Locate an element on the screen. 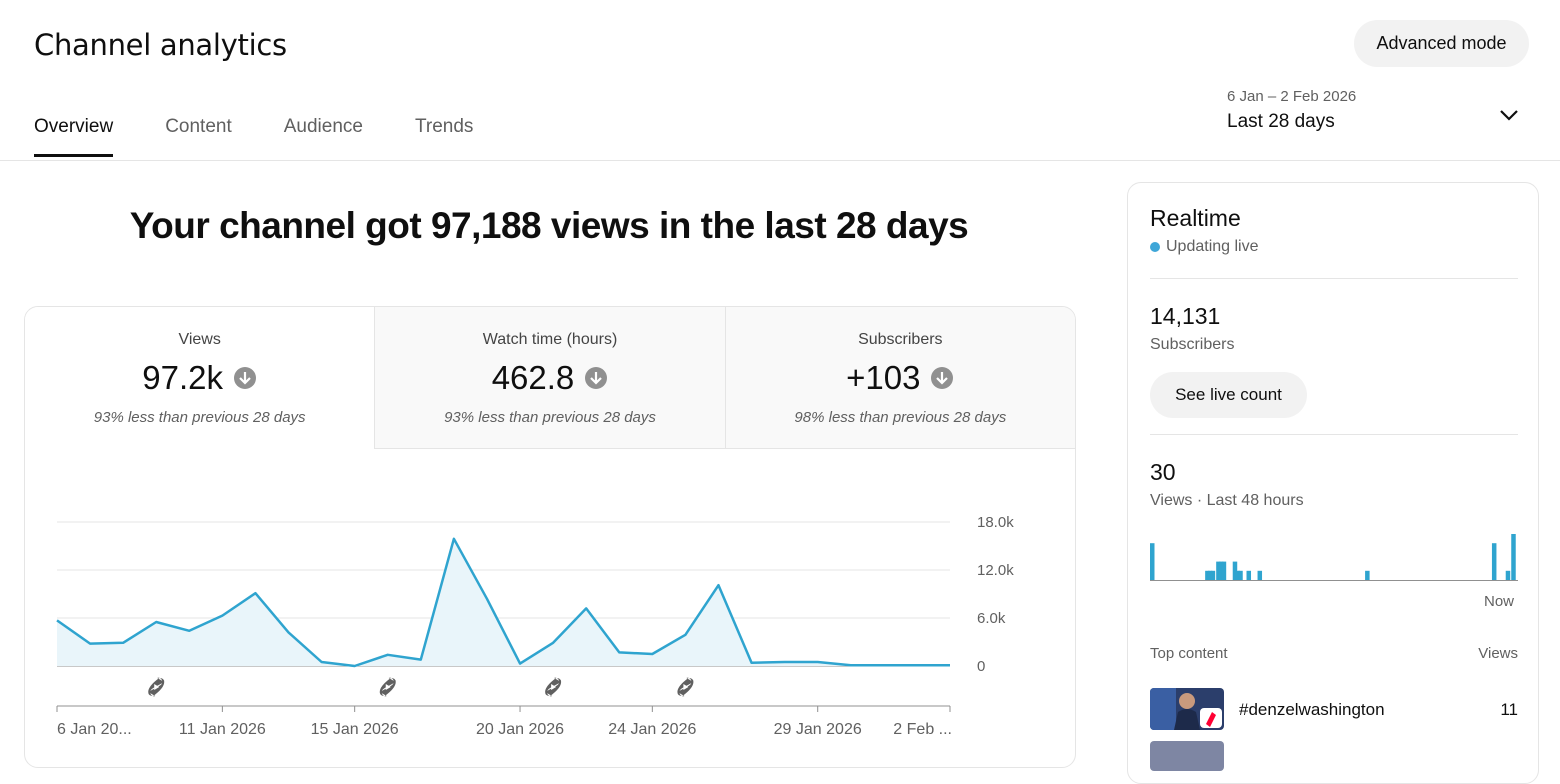  top-content-header: Top content Views is located at coordinates (1334, 653).